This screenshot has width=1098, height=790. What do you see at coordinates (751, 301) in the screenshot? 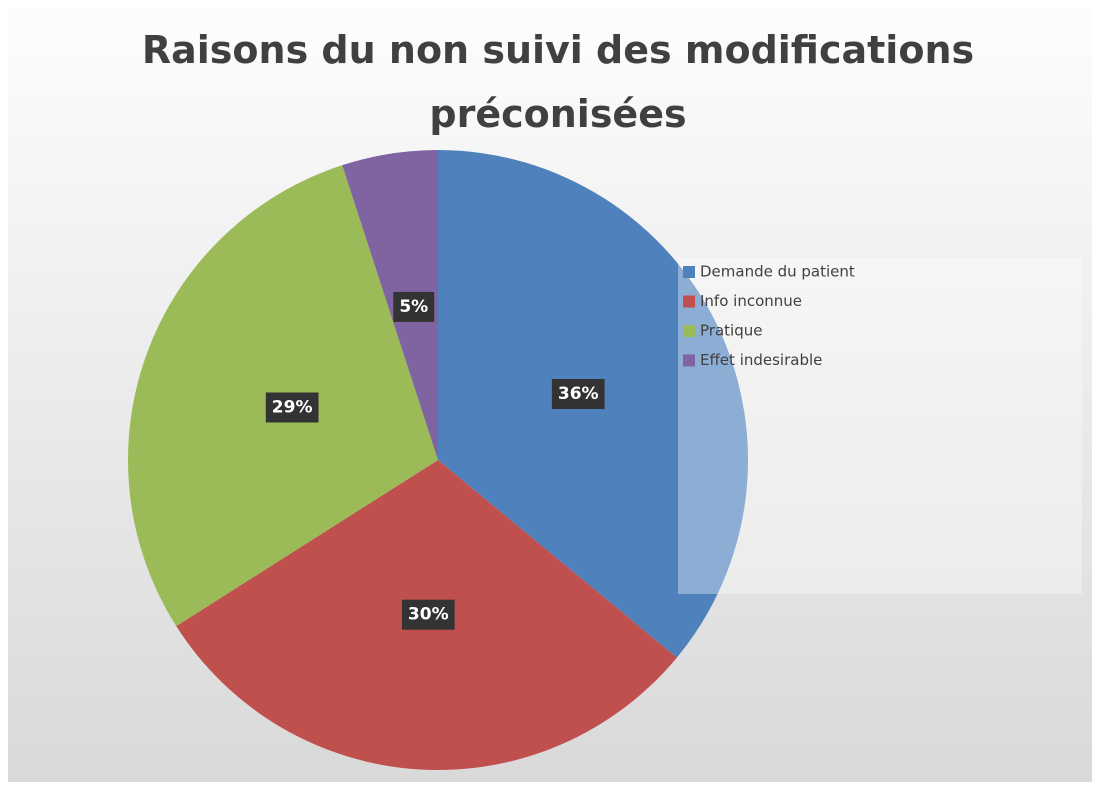
I see `legend-label: Info inconnue` at bounding box center [751, 301].